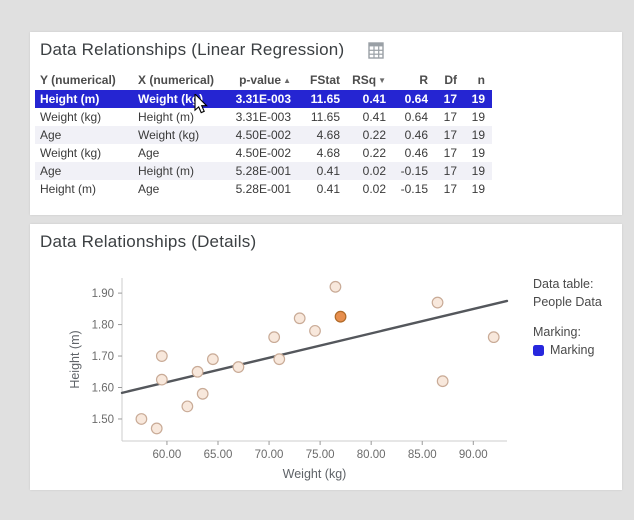 Image resolution: width=634 pixels, height=520 pixels. What do you see at coordinates (103, 420) in the screenshot?
I see `y-tick-label: 1.50` at bounding box center [103, 420].